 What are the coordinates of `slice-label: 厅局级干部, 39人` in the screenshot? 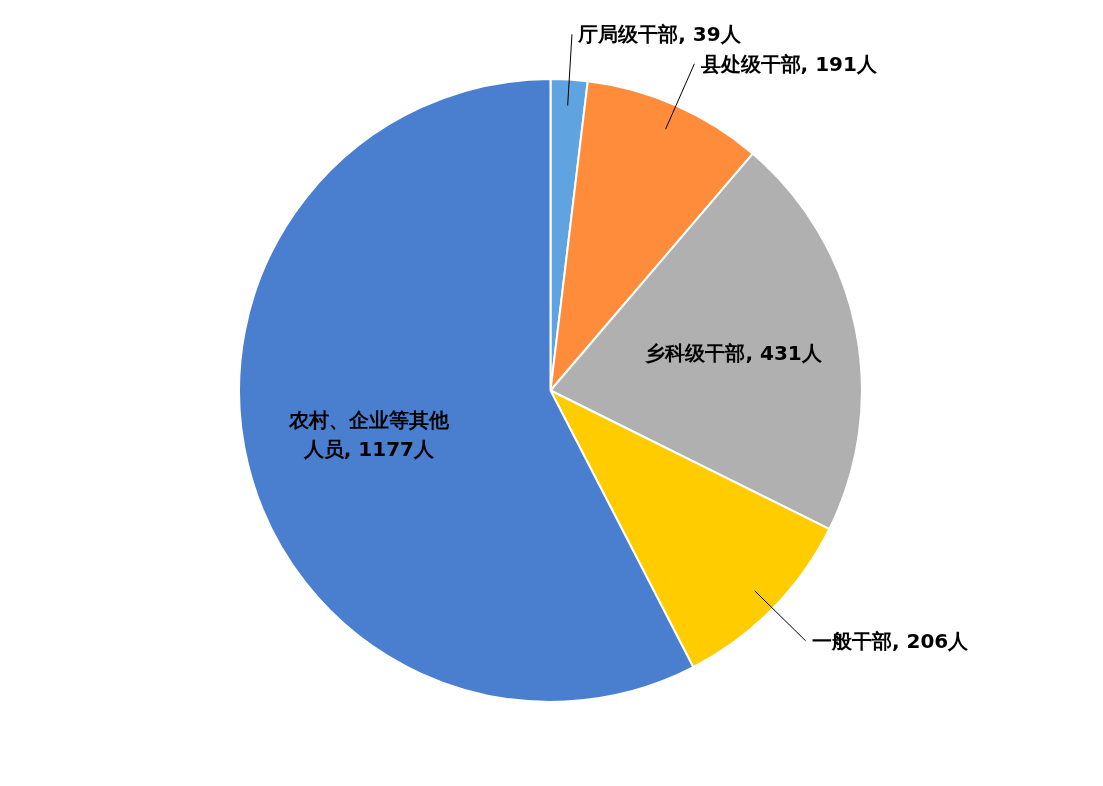 It's located at (659, 34).